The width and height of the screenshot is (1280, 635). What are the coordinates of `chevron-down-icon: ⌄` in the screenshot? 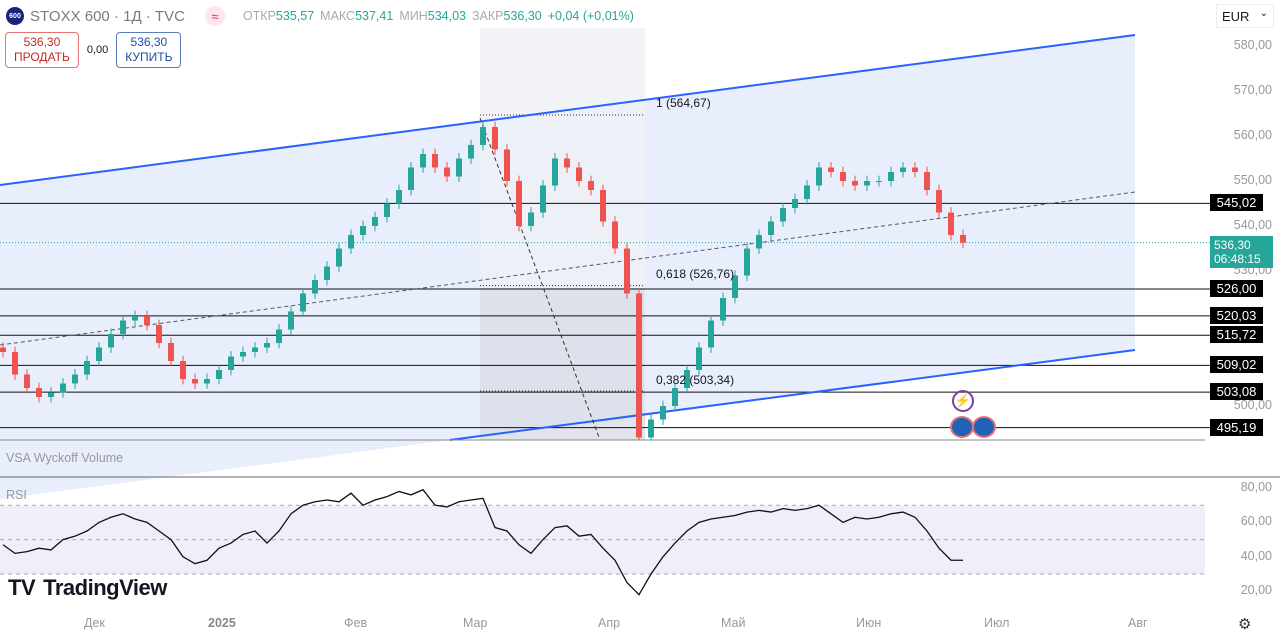 It's located at (1263, 13).